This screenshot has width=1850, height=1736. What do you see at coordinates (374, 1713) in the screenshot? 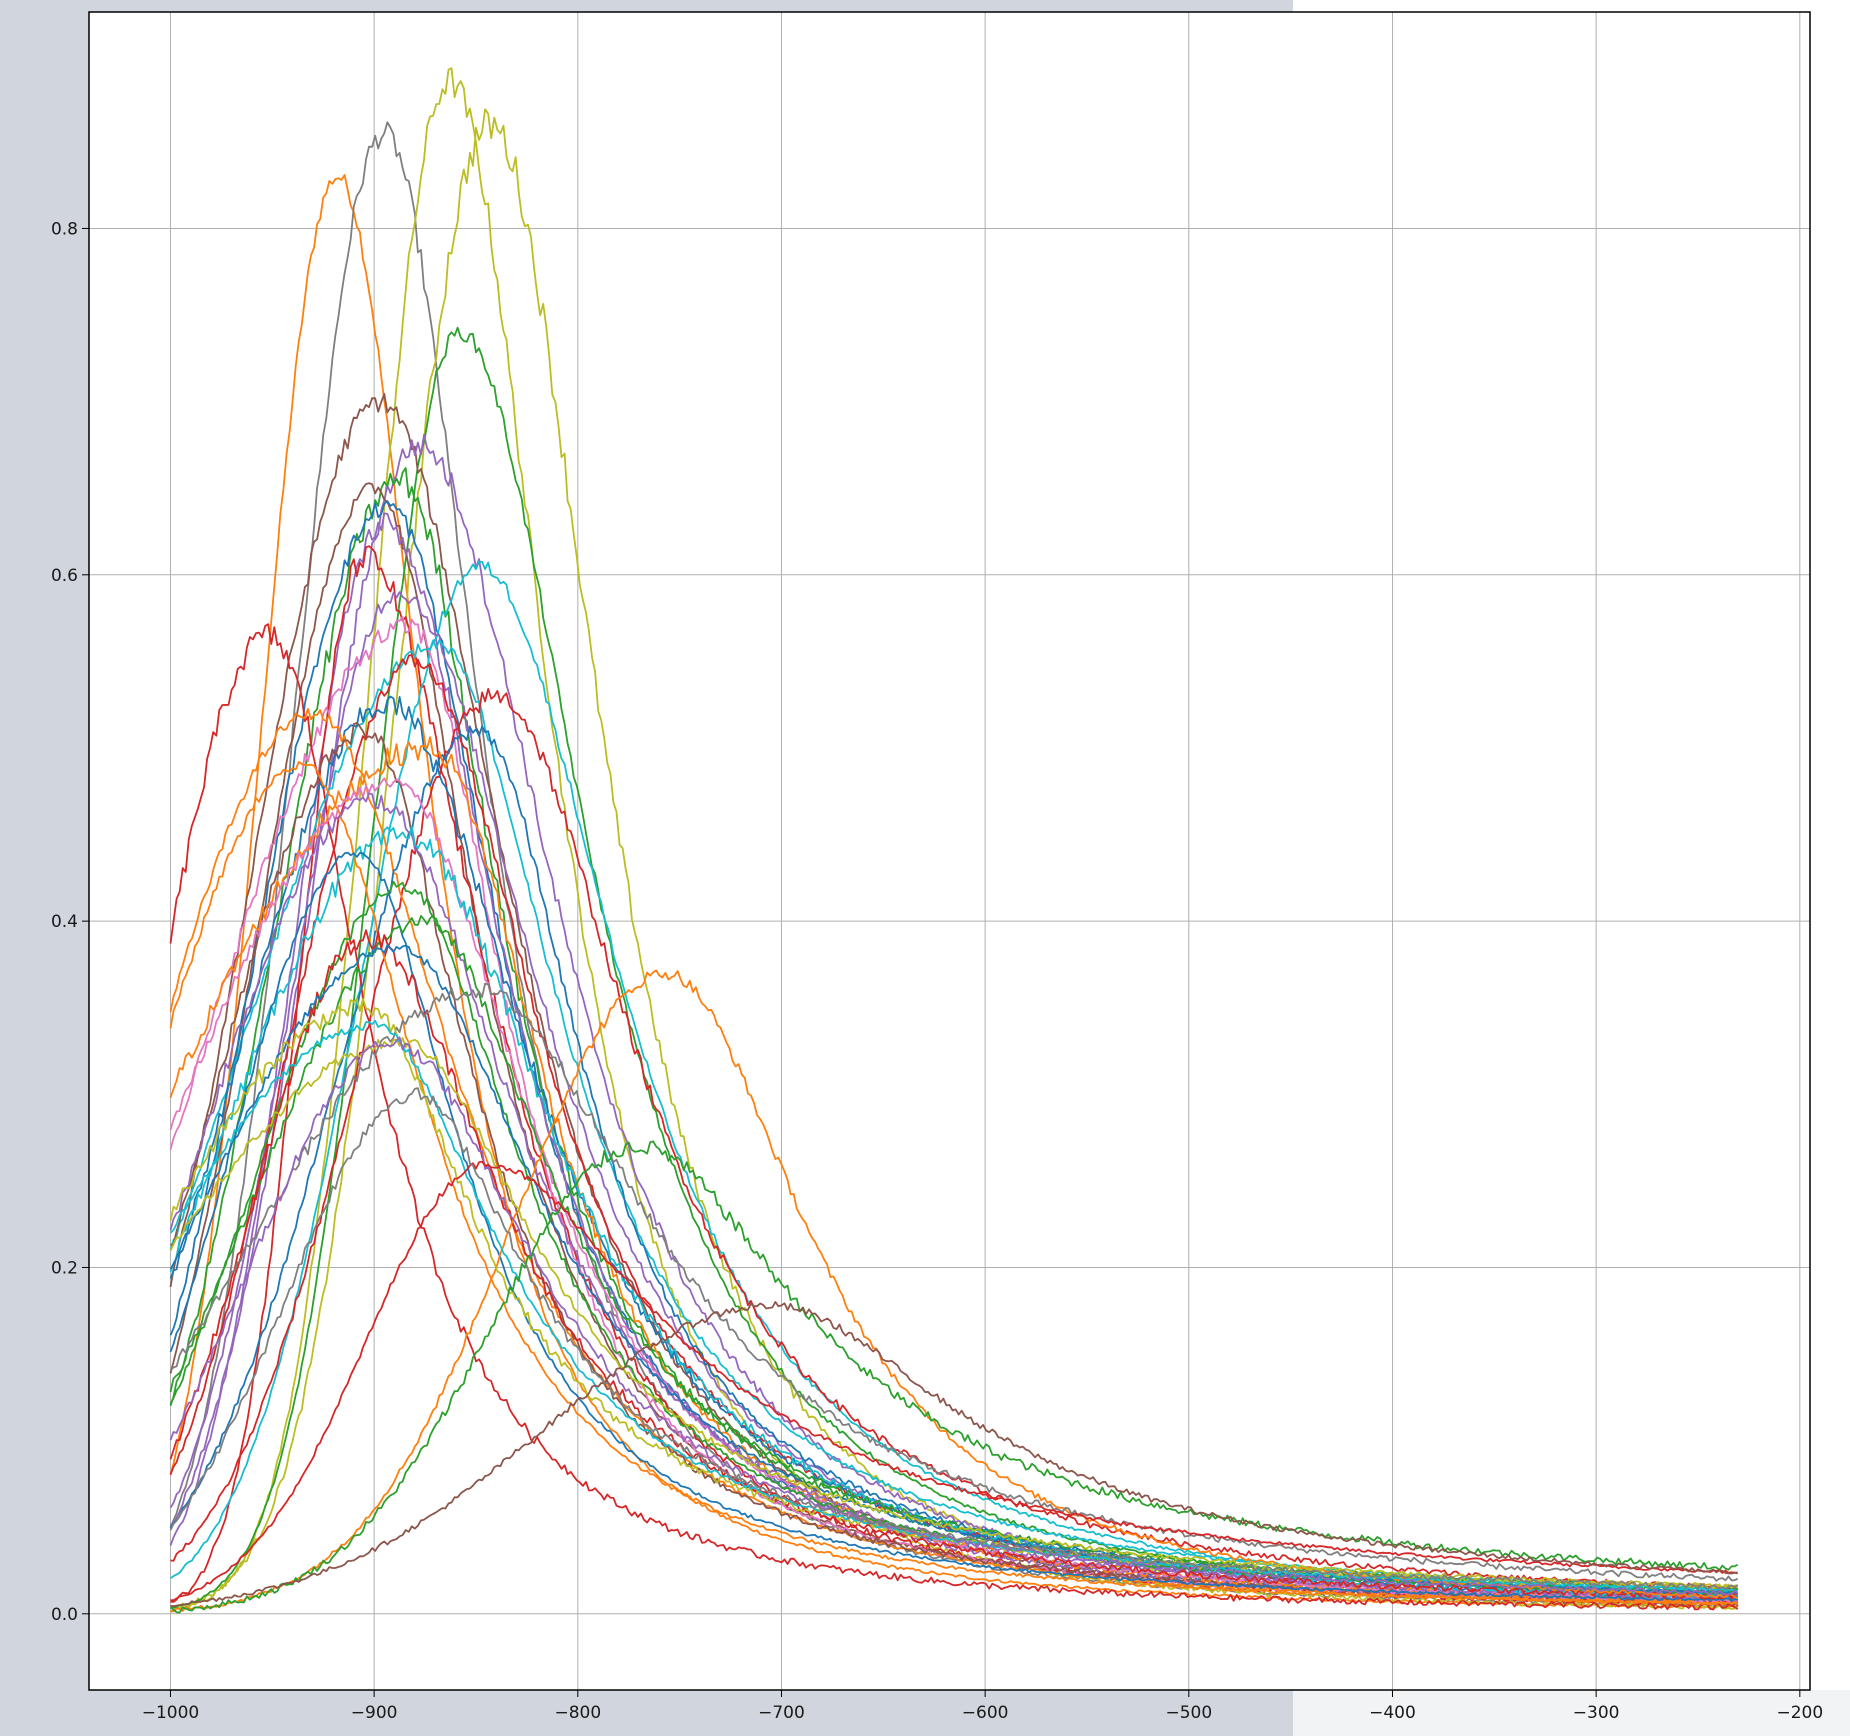
I see `x-tick-label: −900` at bounding box center [374, 1713].